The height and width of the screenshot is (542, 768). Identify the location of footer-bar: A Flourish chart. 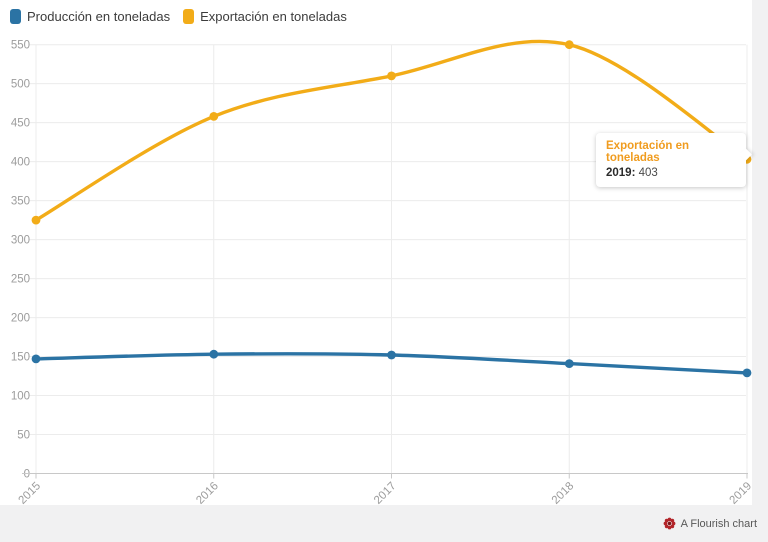
(384, 523).